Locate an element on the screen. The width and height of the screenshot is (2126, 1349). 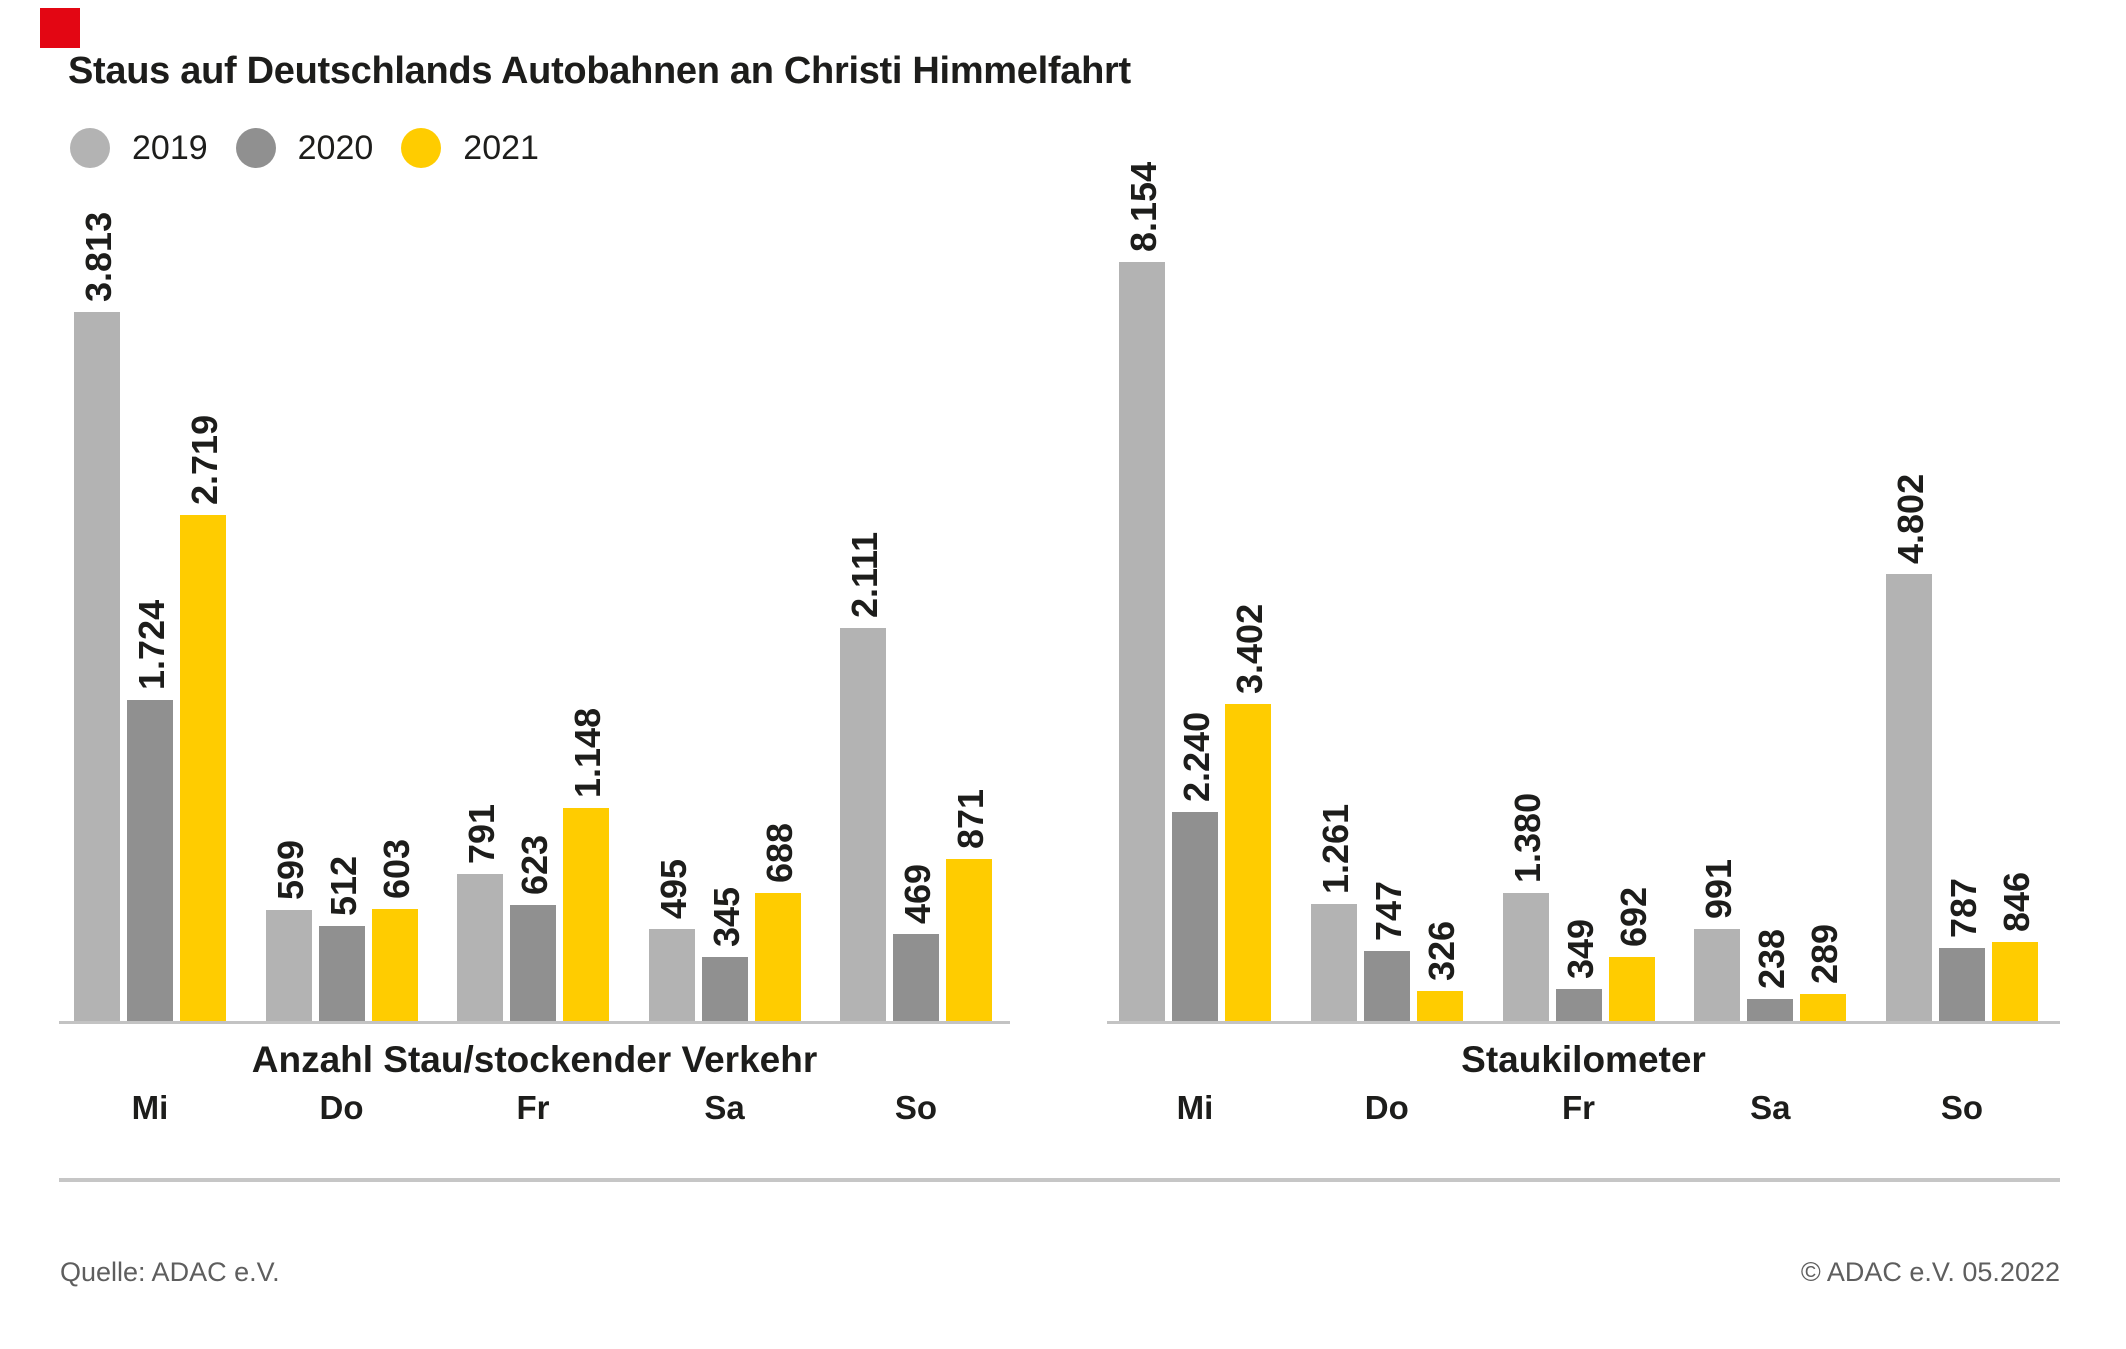
axis-title: Staukilometer is located at coordinates (1583, 1059).